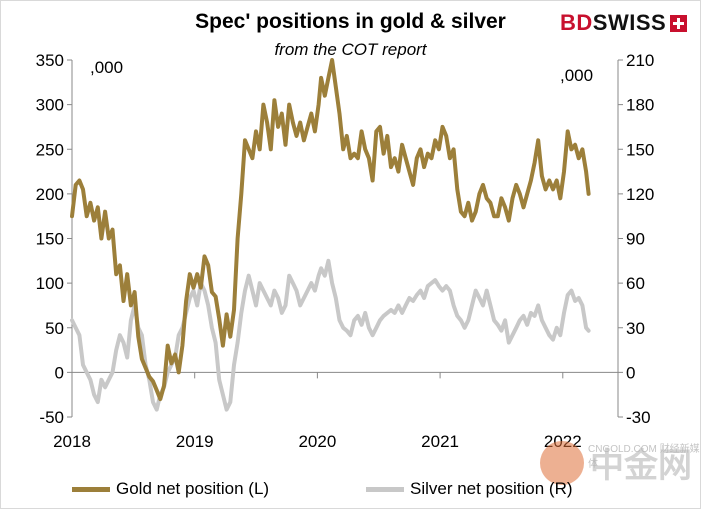  Describe the element at coordinates (640, 105) in the screenshot. I see `right-tick-label-7: 180` at that location.